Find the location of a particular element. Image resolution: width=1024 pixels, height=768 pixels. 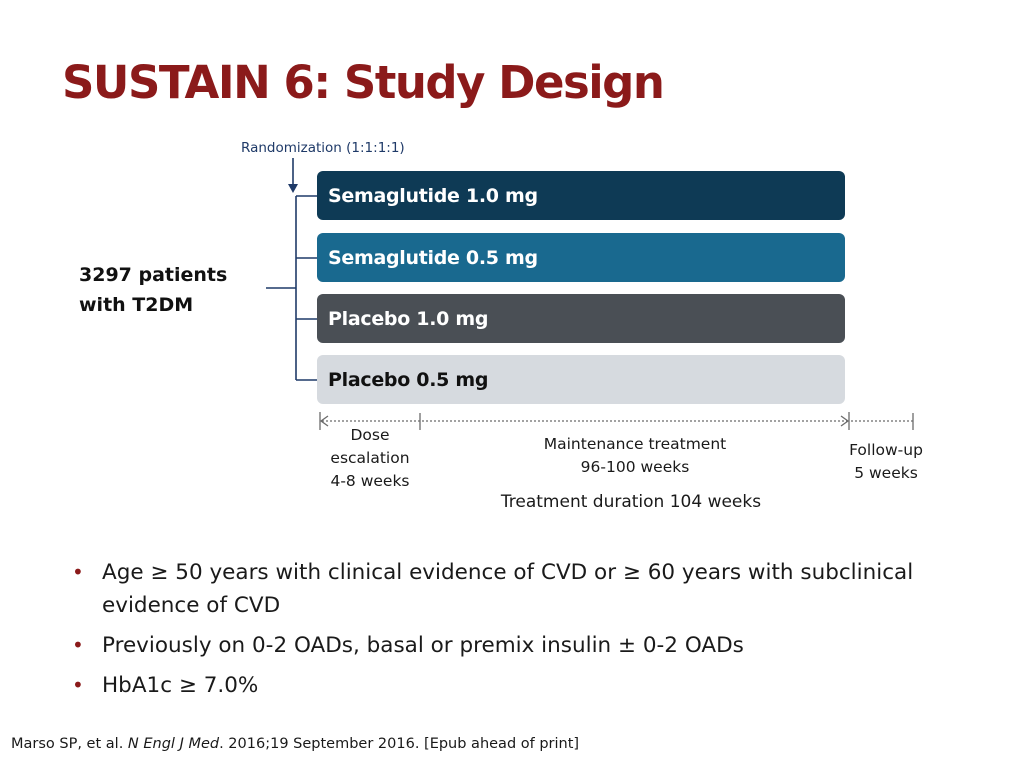

phase-maintenance: Maintenance treatment 96-100 weeks is located at coordinates (635, 456).